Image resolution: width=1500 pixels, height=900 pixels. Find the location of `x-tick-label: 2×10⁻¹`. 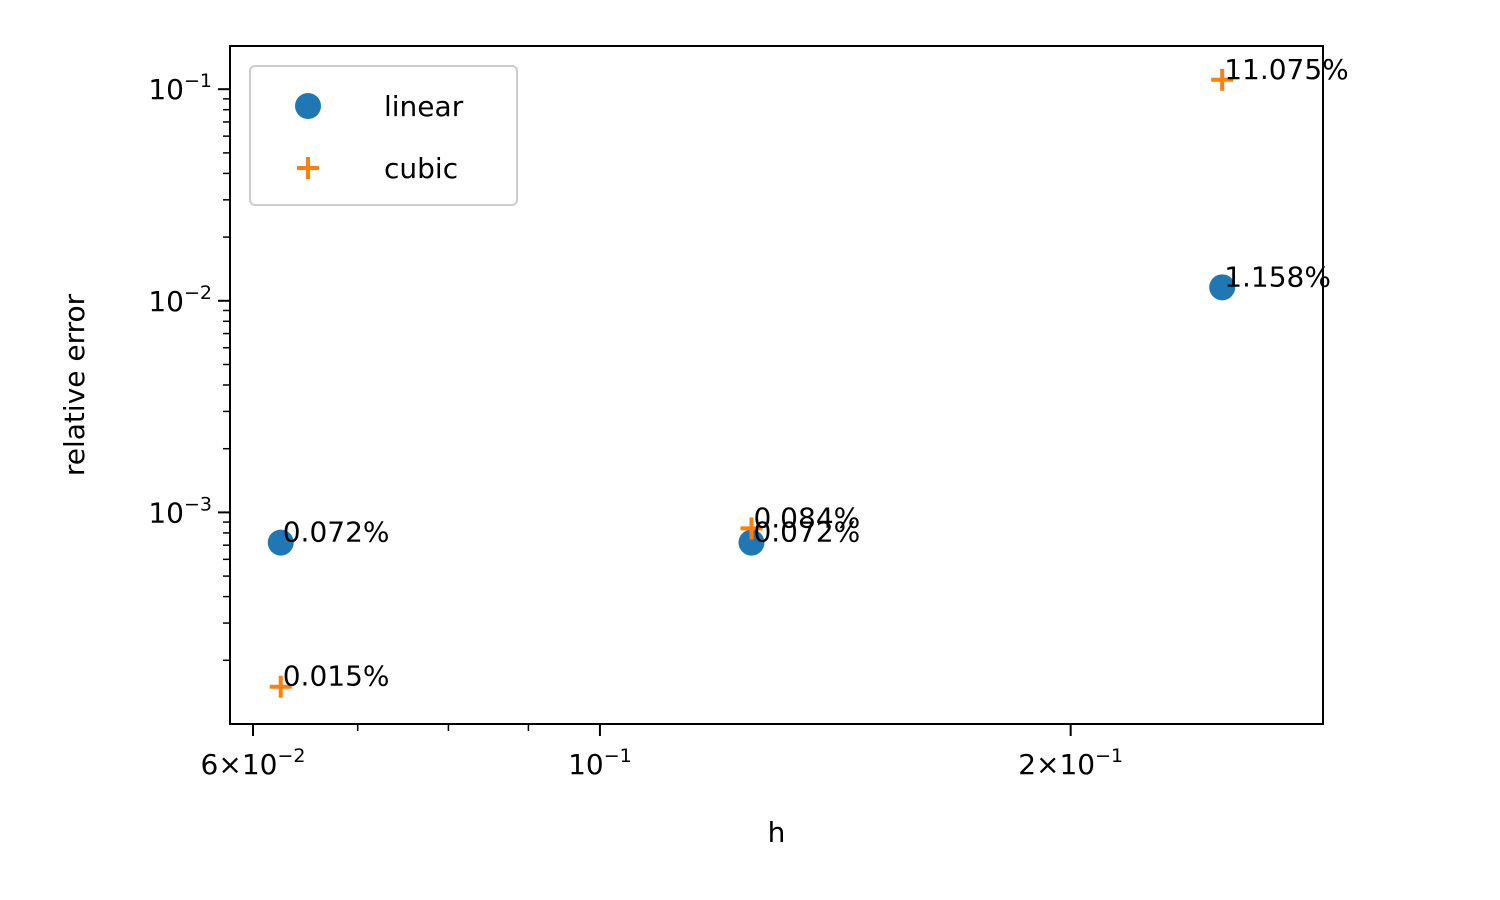

x-tick-label: 2×10⁻¹ is located at coordinates (1070, 763).